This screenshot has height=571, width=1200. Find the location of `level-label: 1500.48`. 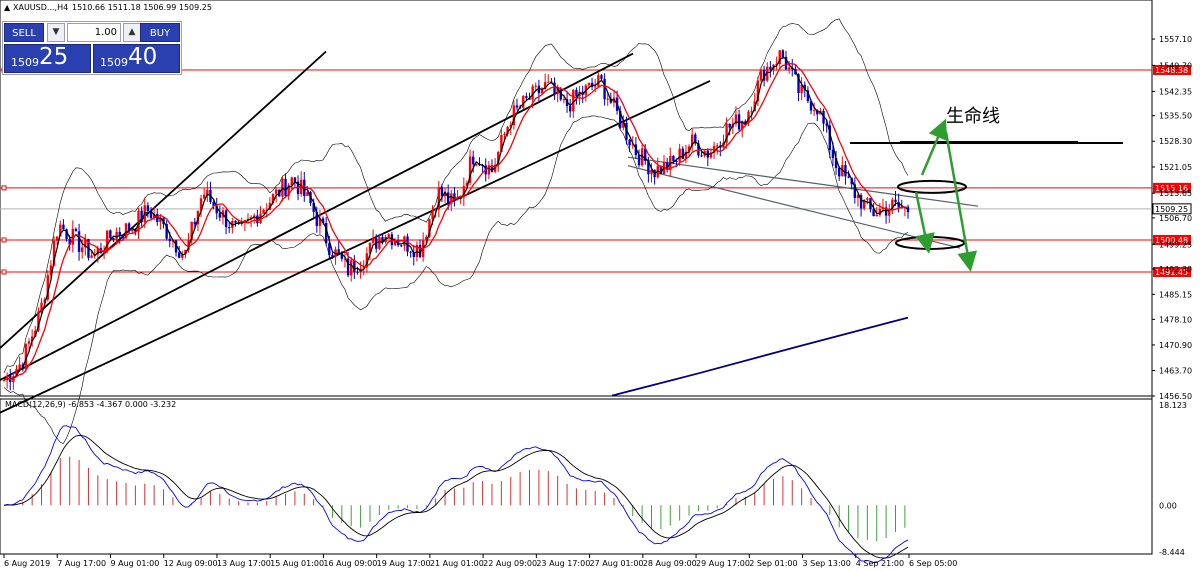

level-label: 1500.48 is located at coordinates (1171, 240).